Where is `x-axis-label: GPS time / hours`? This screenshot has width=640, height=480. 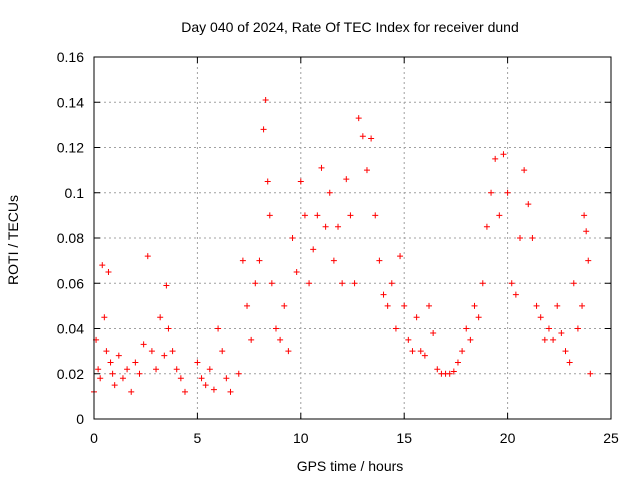
x-axis-label: GPS time / hours is located at coordinates (350, 466).